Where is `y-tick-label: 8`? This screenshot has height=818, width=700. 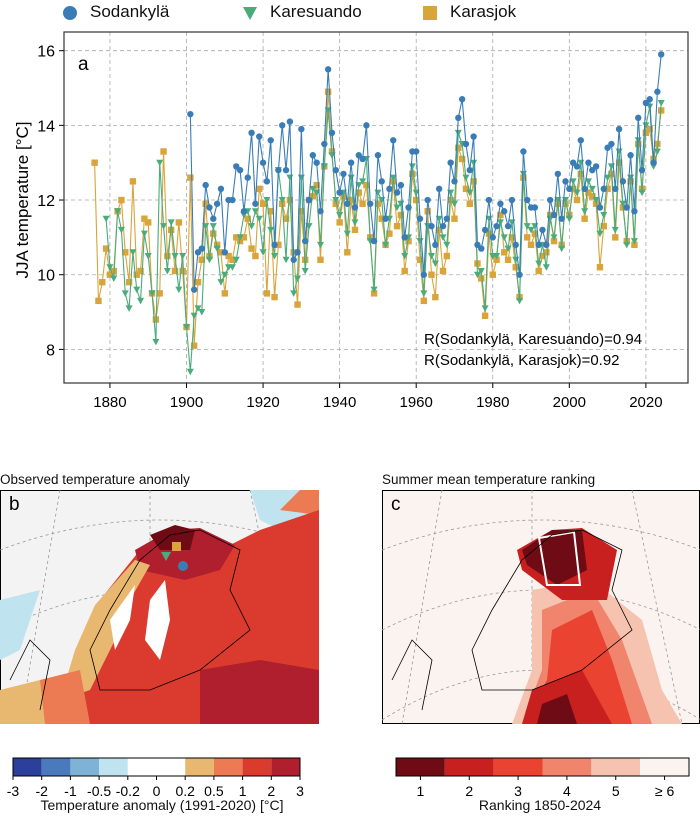
y-tick-label: 8 is located at coordinates (50, 350).